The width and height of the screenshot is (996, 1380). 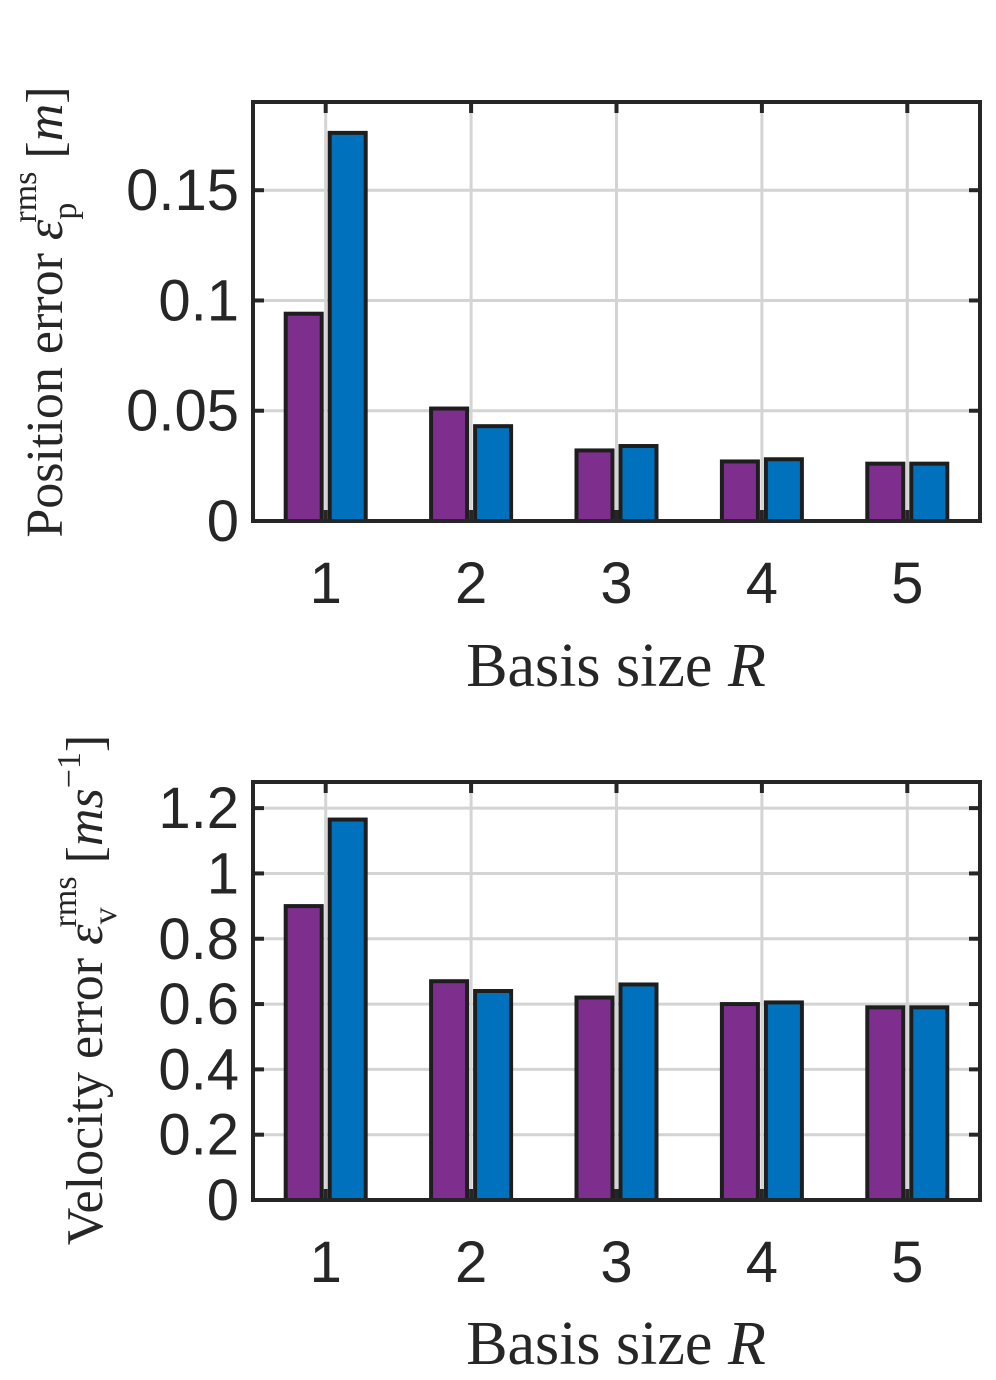 What do you see at coordinates (182, 190) in the screenshot?
I see `y-tick-label: 0.15` at bounding box center [182, 190].